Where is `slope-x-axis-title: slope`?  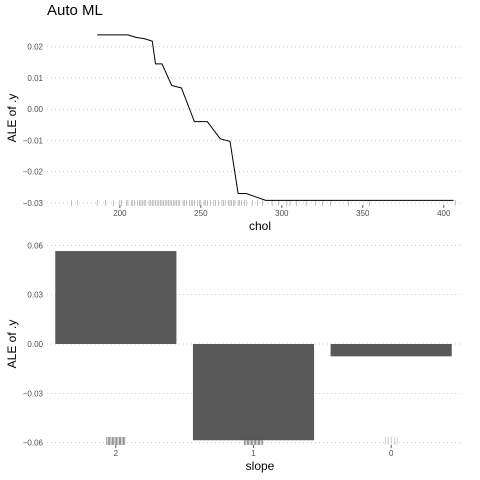 slope-x-axis-title: slope is located at coordinates (260, 466).